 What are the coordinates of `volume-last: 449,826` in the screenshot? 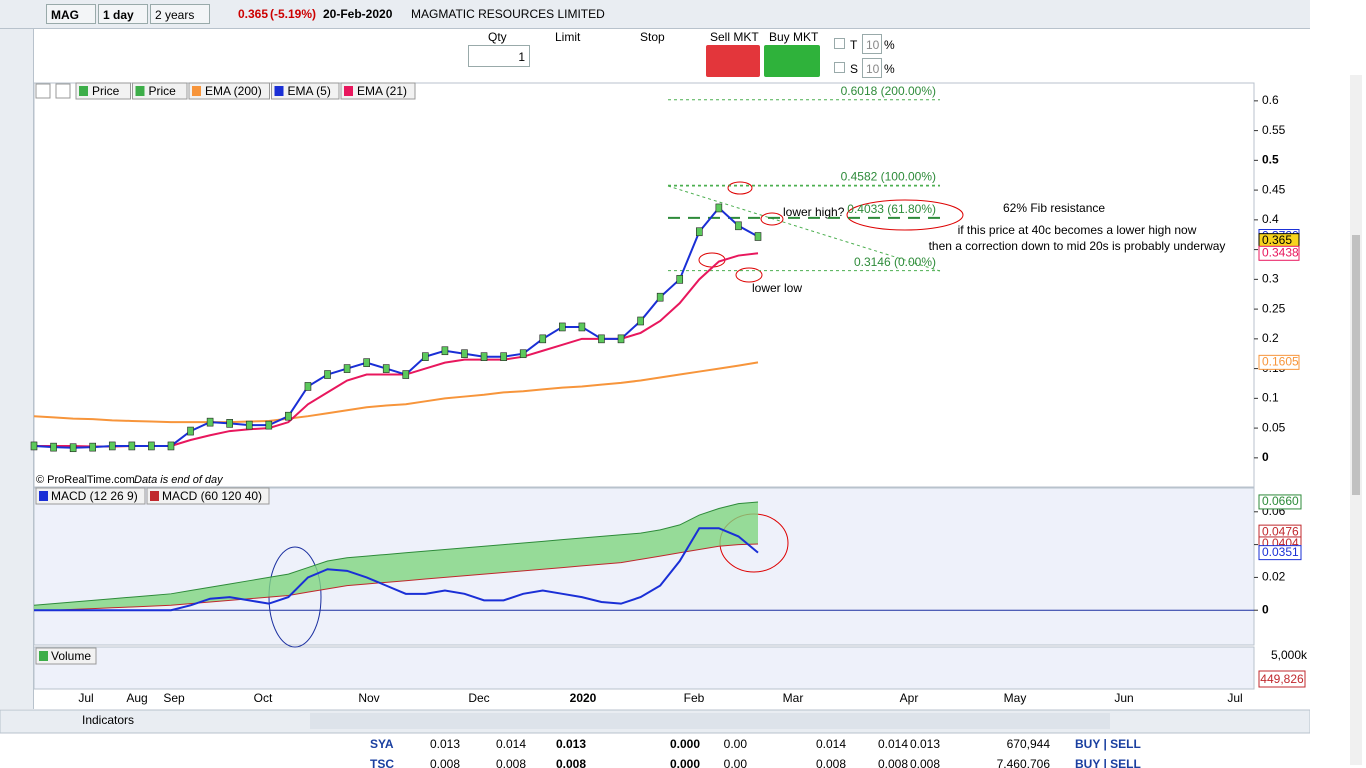 It's located at (1282, 679).